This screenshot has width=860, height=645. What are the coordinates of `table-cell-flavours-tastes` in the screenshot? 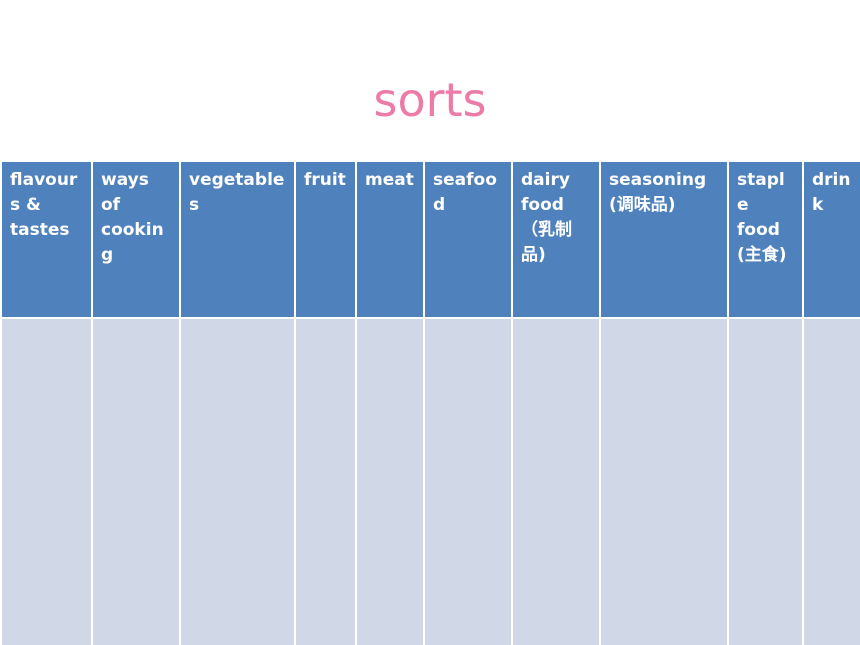 It's located at (46, 481).